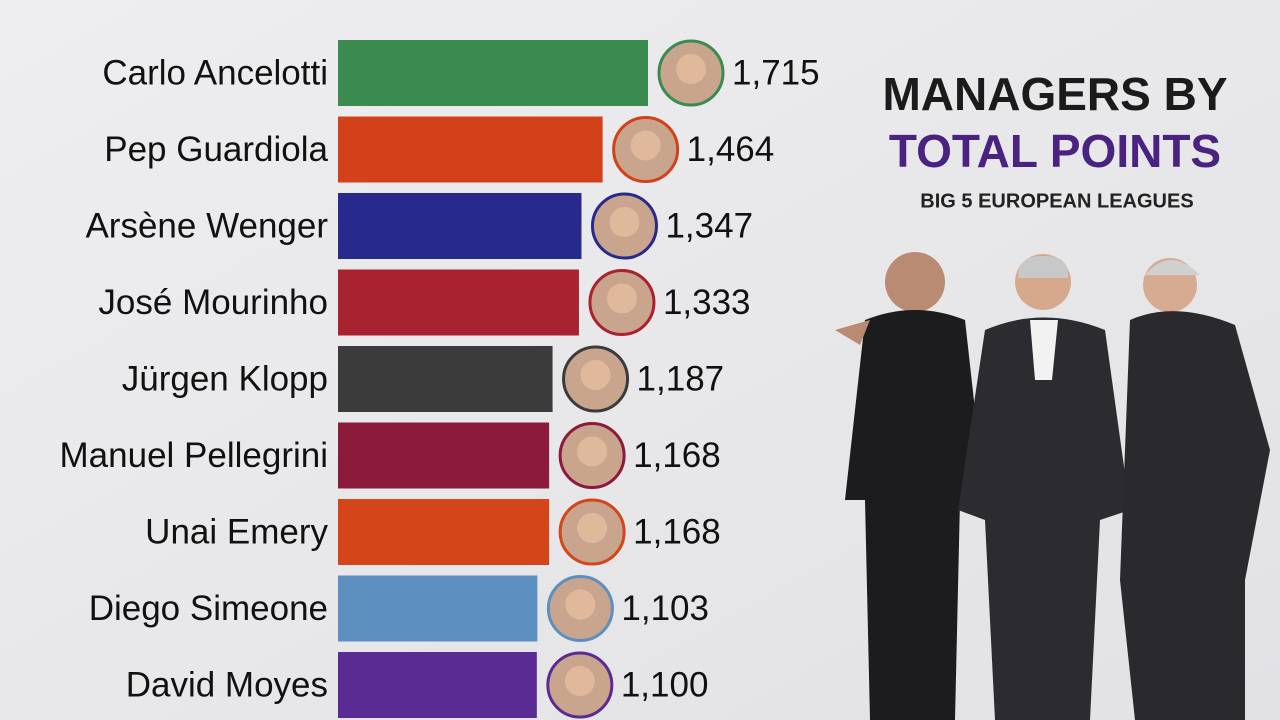 The image size is (1280, 720). I want to click on category-label: Jürgen Klopp, so click(225, 378).